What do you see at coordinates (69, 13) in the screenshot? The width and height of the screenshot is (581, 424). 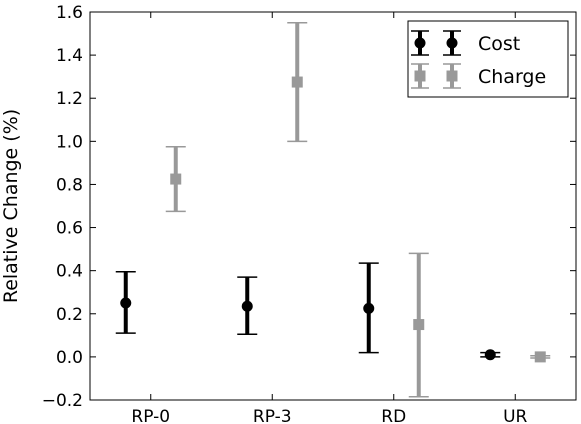 I see `y-tick-label: 1.6` at bounding box center [69, 13].